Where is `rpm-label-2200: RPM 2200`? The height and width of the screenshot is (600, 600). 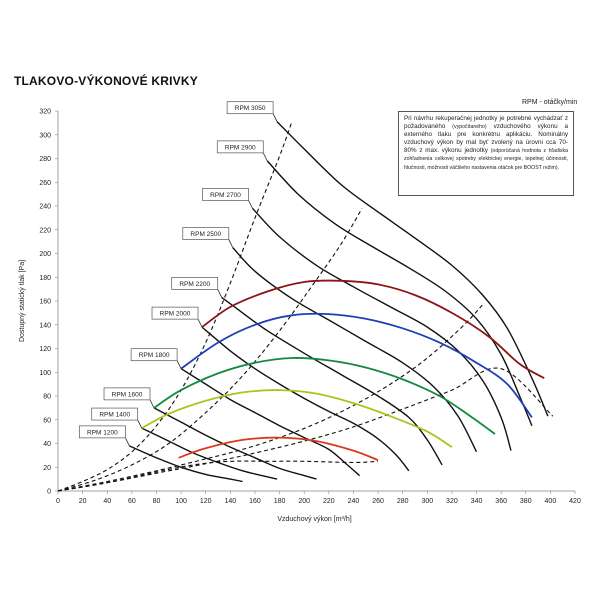 rpm-label-2200: RPM 2200 is located at coordinates (194, 284).